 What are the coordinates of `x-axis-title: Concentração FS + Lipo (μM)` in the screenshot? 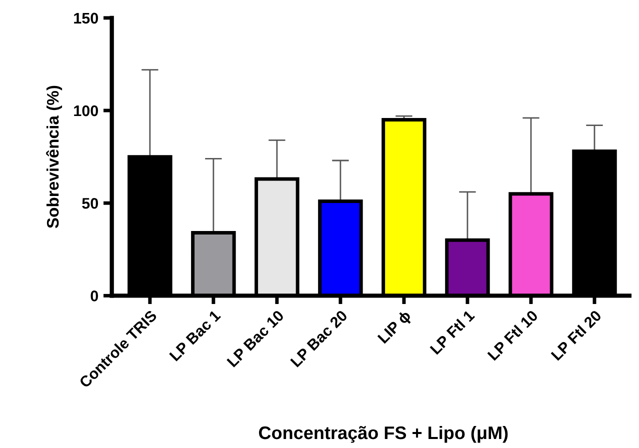 It's located at (383, 434).